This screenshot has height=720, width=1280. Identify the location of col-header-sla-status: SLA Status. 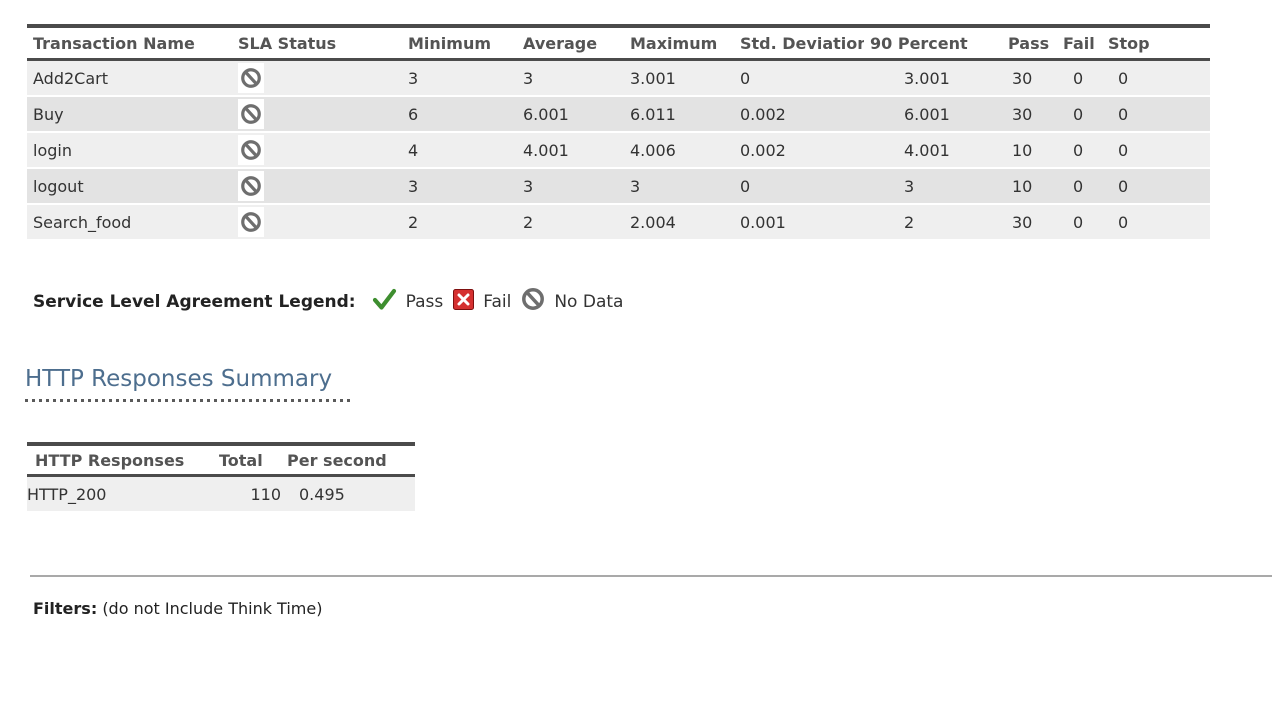
(317, 43).